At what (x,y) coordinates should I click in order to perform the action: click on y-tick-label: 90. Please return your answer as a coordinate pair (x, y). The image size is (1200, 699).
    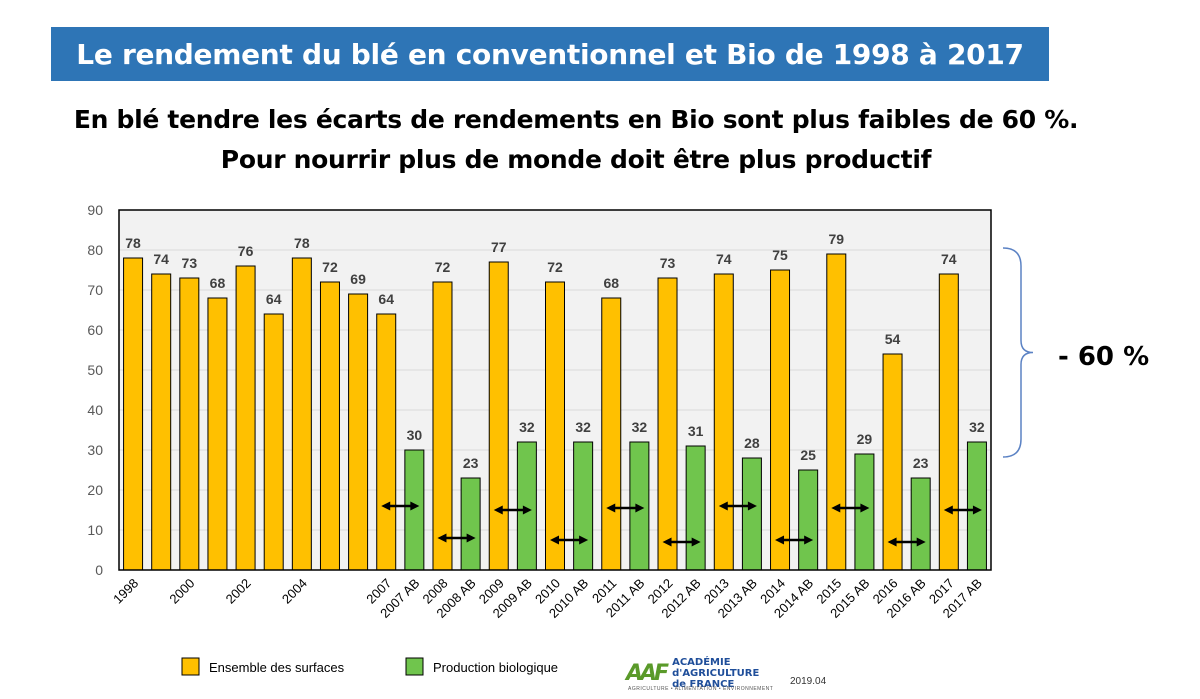
    Looking at the image, I should click on (95, 210).